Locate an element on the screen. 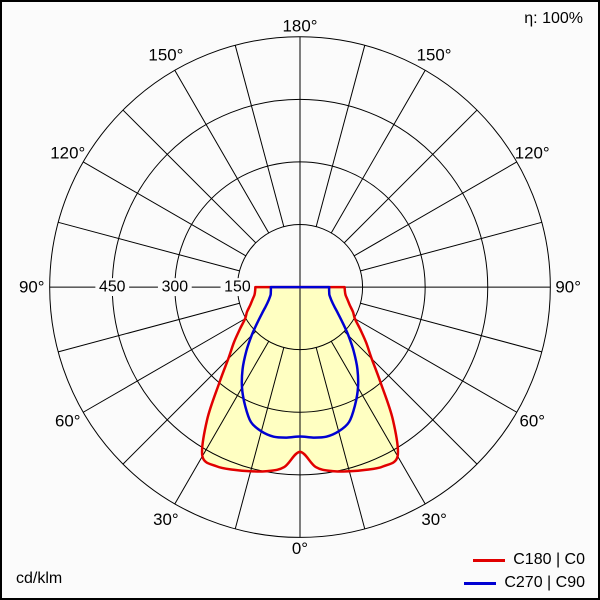 The image size is (600, 600). efficiency-label: η: 100% is located at coordinates (553, 18).